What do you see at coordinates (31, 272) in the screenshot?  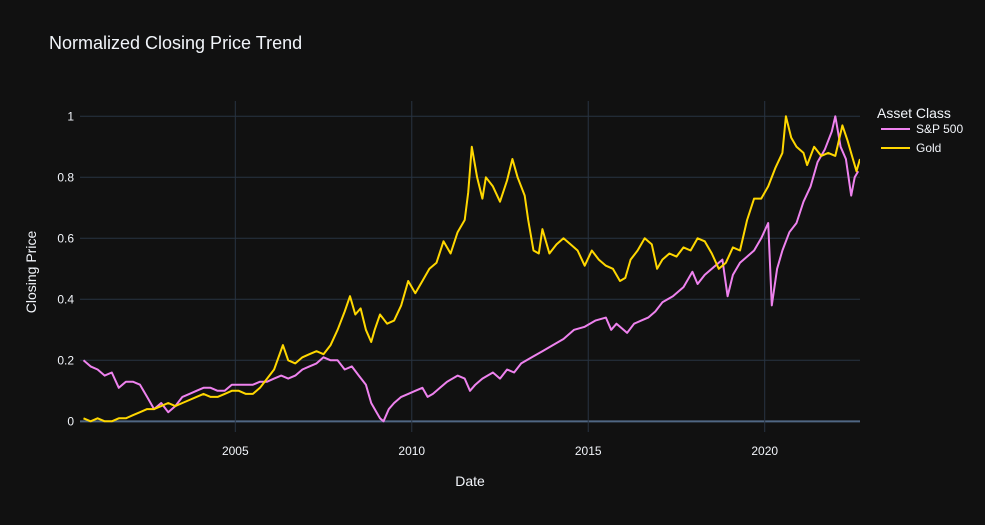 I see `y-axis-title: Closing Price` at bounding box center [31, 272].